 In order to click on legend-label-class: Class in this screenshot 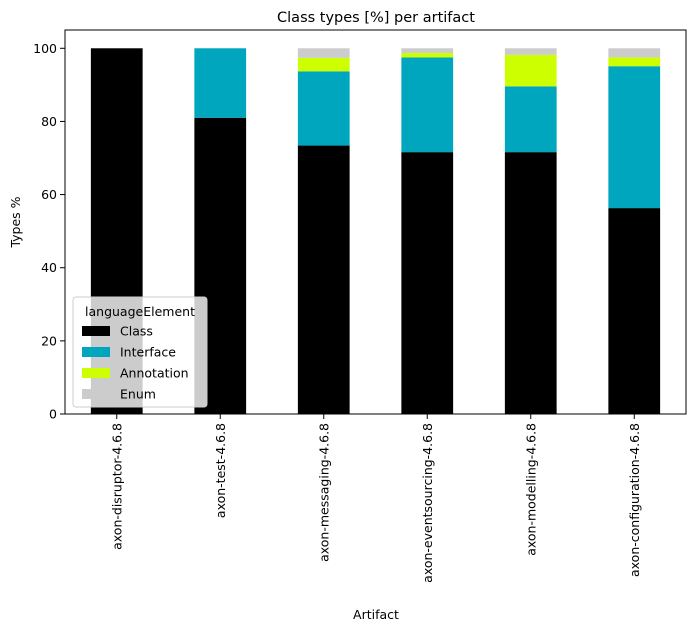, I will do `click(136, 331)`.